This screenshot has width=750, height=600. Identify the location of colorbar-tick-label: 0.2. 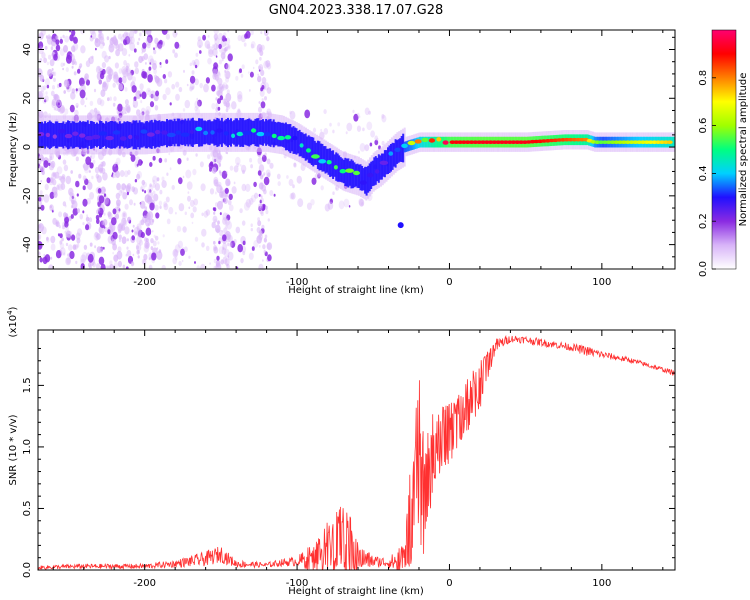
(703, 221).